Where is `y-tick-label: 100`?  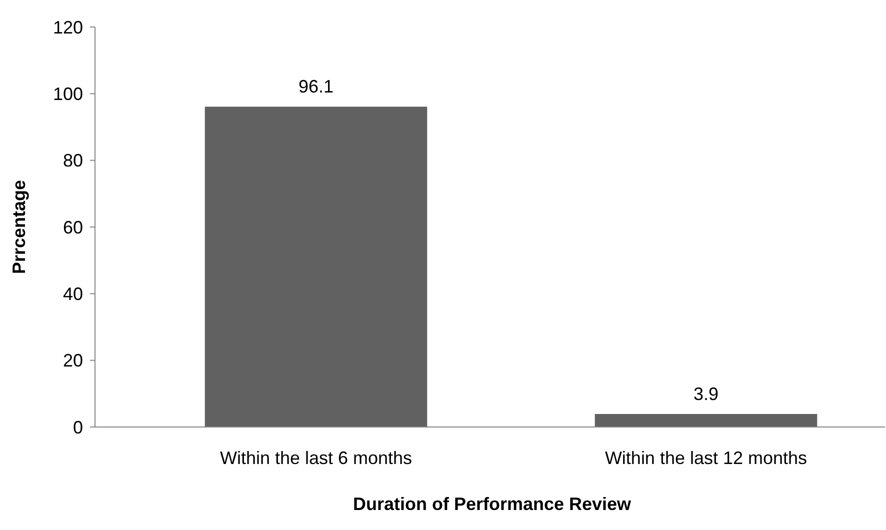
y-tick-label: 100 is located at coordinates (67, 94).